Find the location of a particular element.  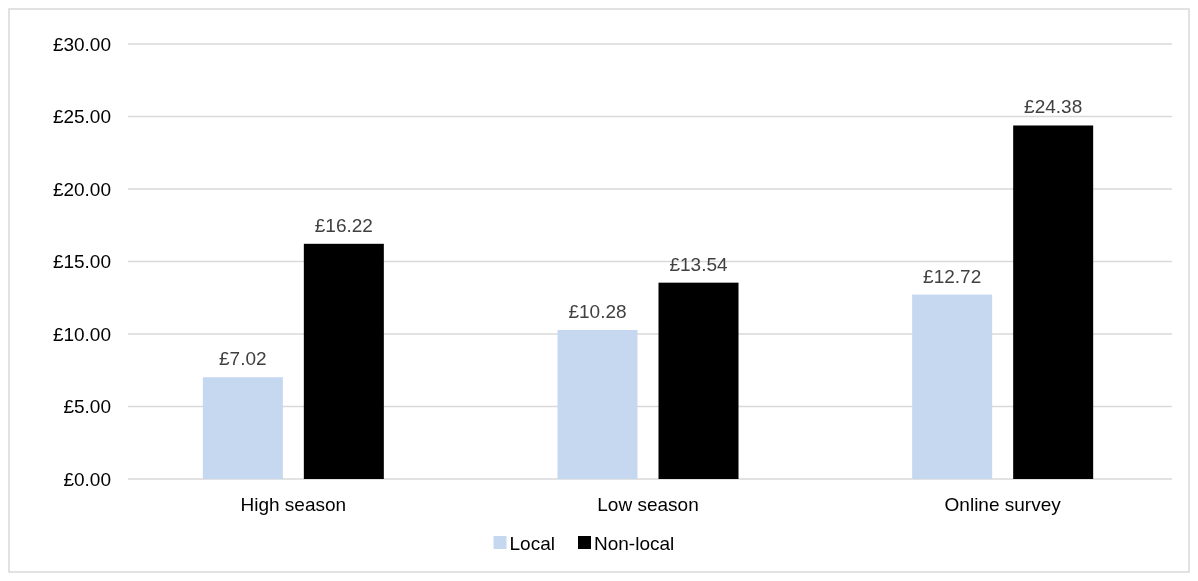

text: £7.02 is located at coordinates (243, 359).